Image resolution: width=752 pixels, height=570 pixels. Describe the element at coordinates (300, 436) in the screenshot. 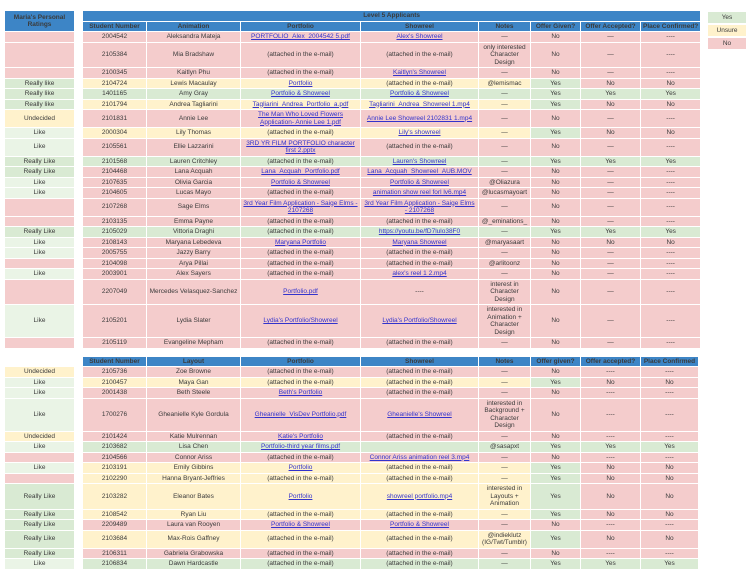

I see `portfolio-link: Katie's Portfolio` at that location.